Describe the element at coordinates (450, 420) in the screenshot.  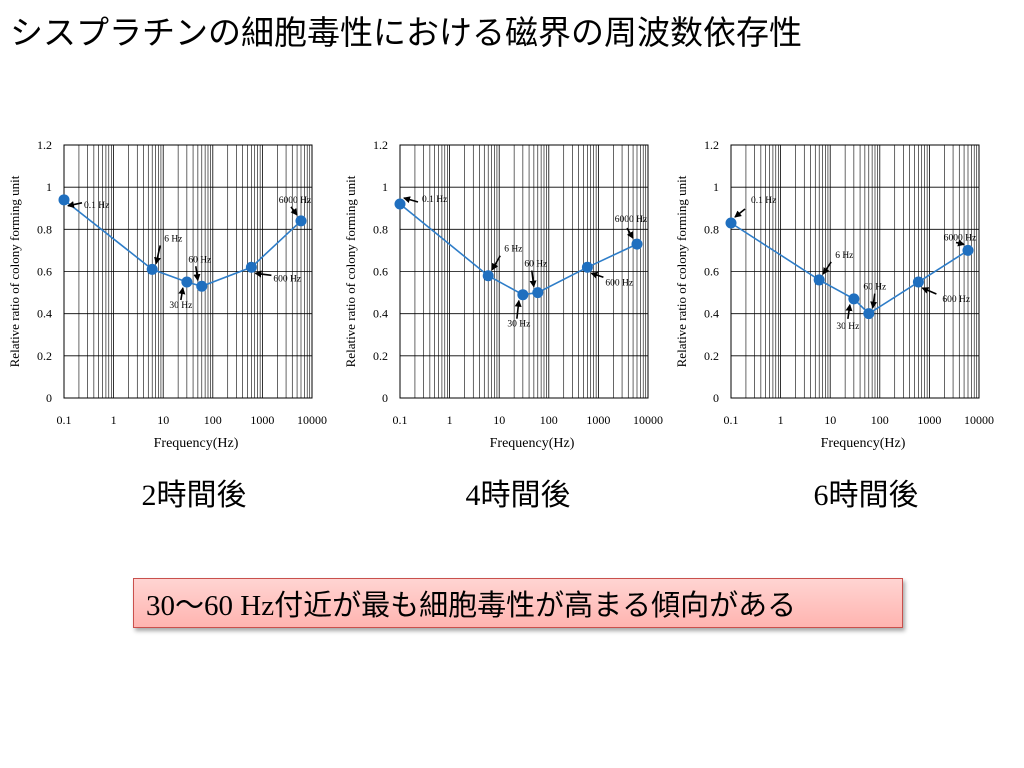
I see `x-tick-label: 1` at that location.